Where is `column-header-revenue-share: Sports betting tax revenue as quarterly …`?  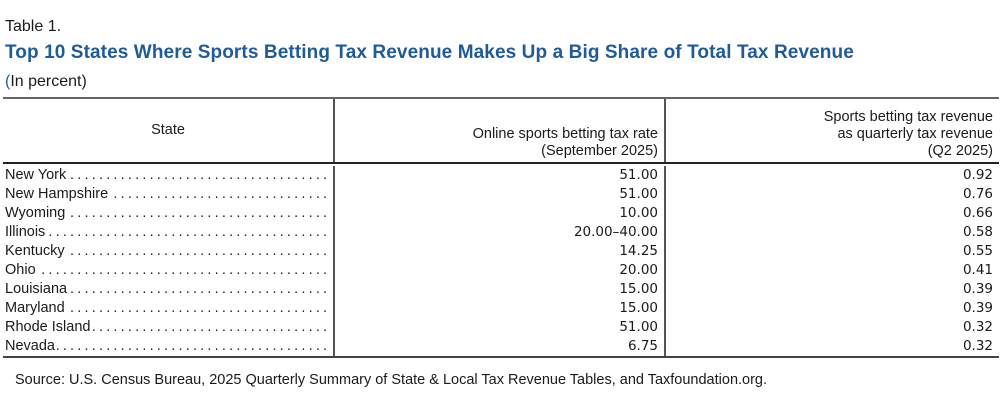 column-header-revenue-share: Sports betting tax revenue as quarterly … is located at coordinates (832, 130).